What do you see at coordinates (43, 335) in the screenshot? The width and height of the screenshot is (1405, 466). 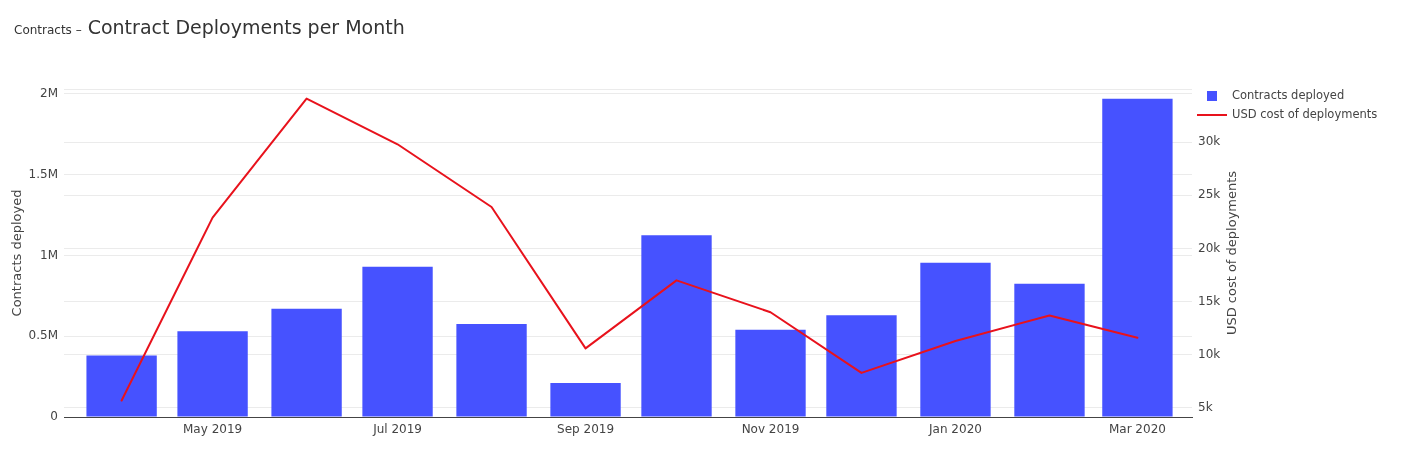 I see `y-tick-label: 0.5M` at bounding box center [43, 335].